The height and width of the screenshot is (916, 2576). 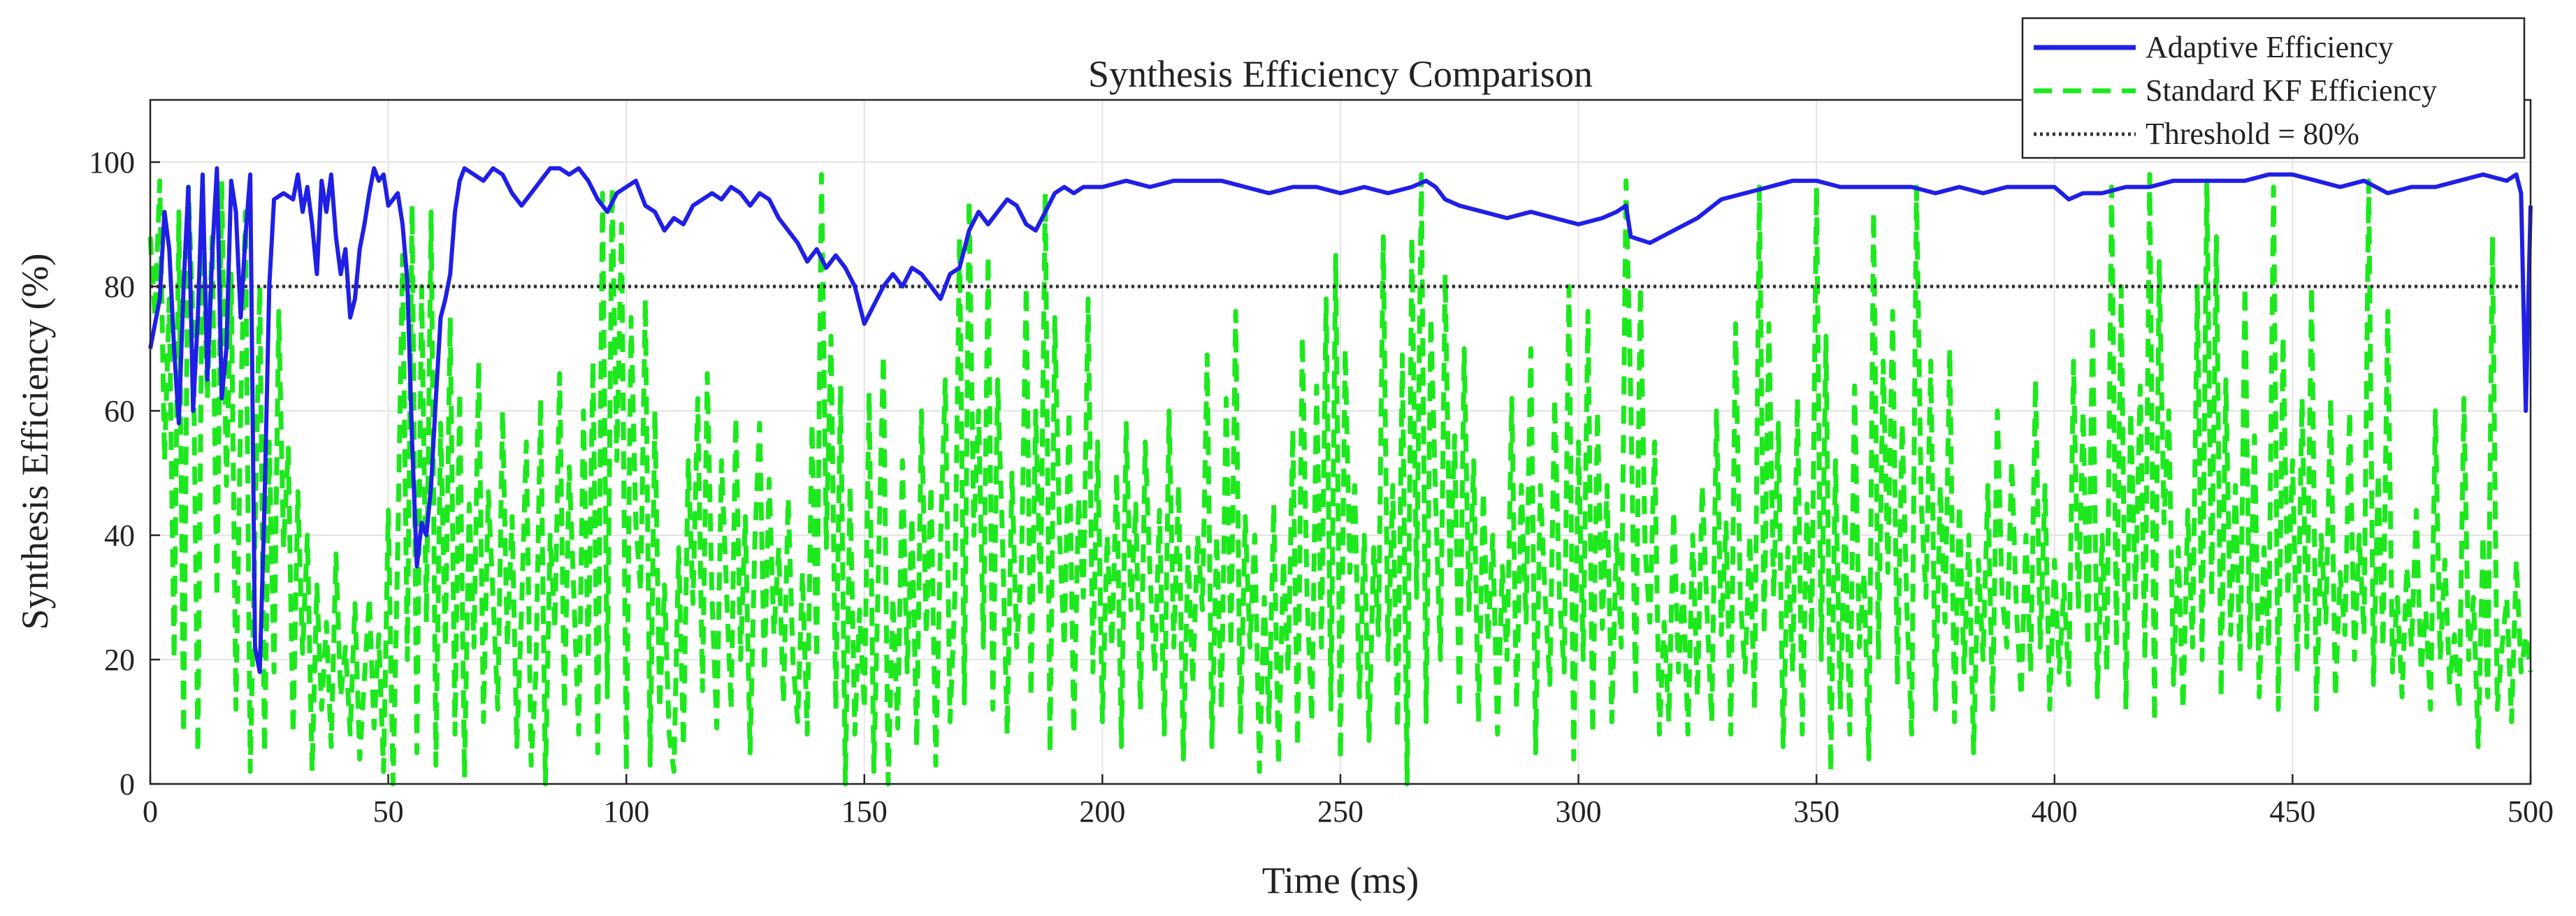 What do you see at coordinates (150, 811) in the screenshot?
I see `x-tick-label: 0` at bounding box center [150, 811].